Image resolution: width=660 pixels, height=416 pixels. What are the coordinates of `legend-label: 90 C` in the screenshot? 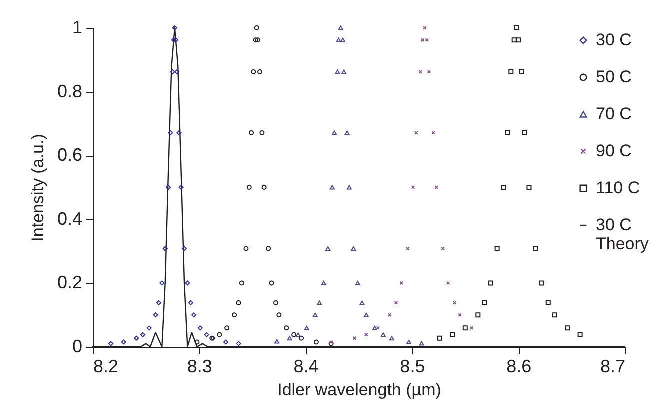 It's located at (614, 151).